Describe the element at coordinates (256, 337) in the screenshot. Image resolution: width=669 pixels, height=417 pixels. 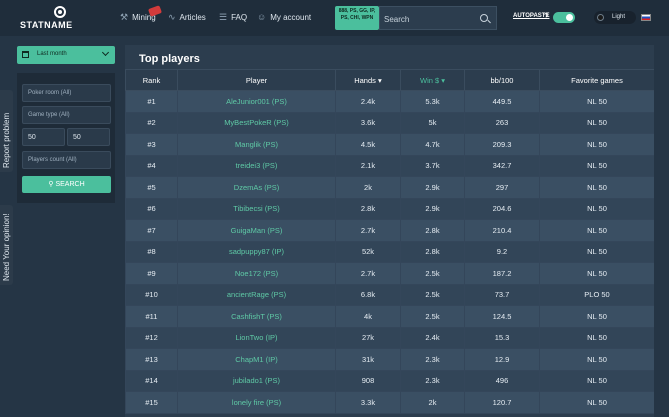
I see `player-link: LionTwo (IP)` at that location.